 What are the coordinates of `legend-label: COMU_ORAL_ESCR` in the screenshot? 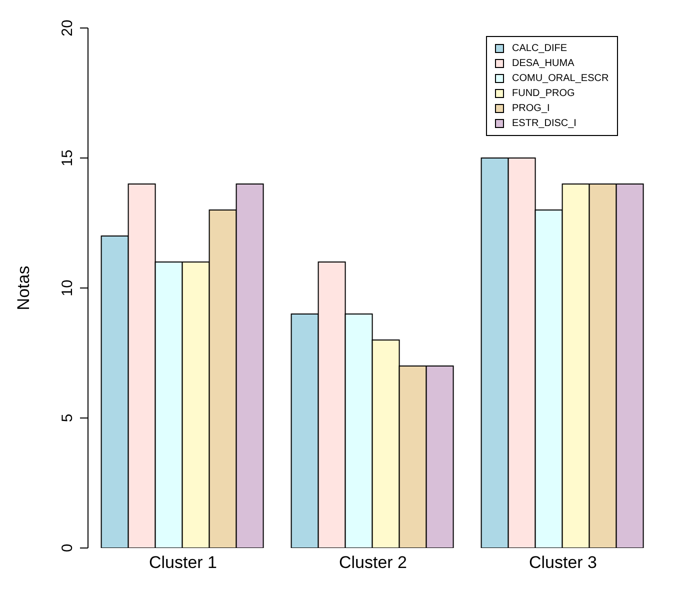 It's located at (560, 78).